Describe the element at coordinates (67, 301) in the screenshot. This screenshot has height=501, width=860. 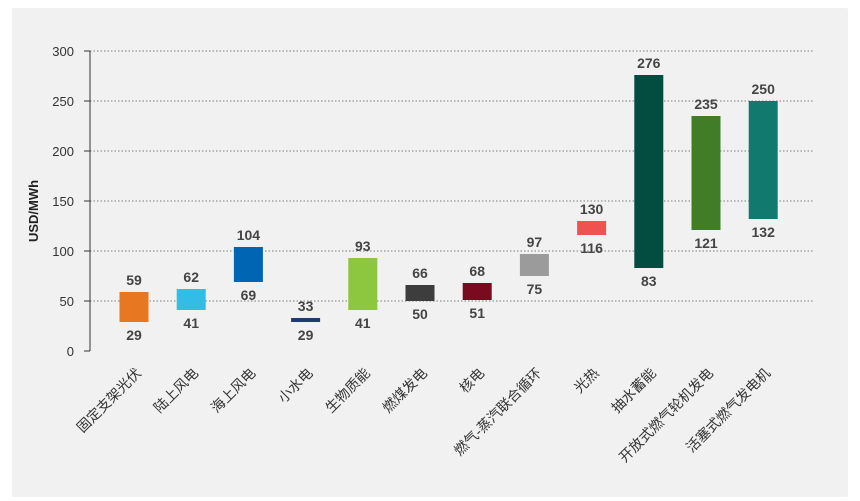
I see `y-tick-label: 50` at that location.